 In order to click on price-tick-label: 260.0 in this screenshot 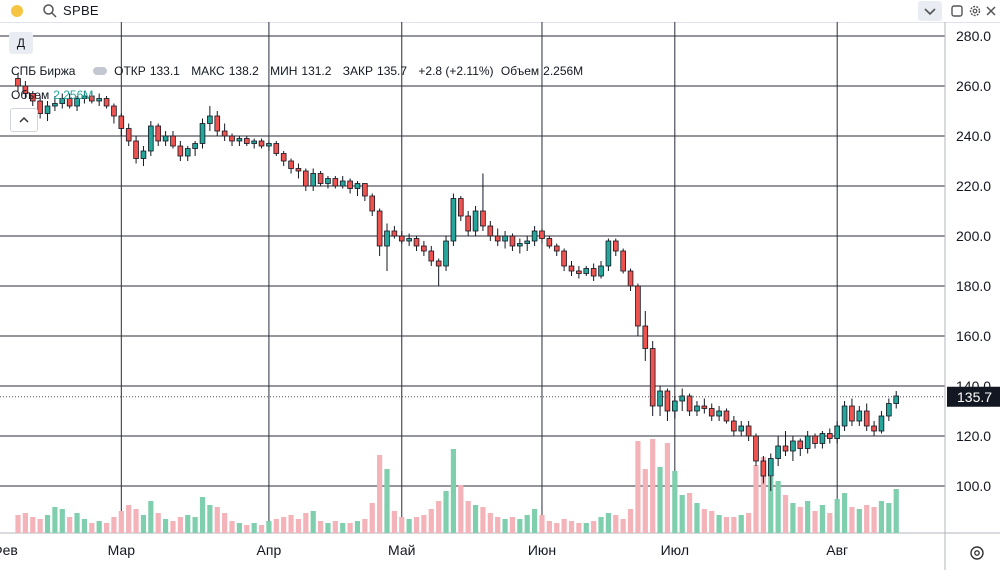, I will do `click(973, 86)`.